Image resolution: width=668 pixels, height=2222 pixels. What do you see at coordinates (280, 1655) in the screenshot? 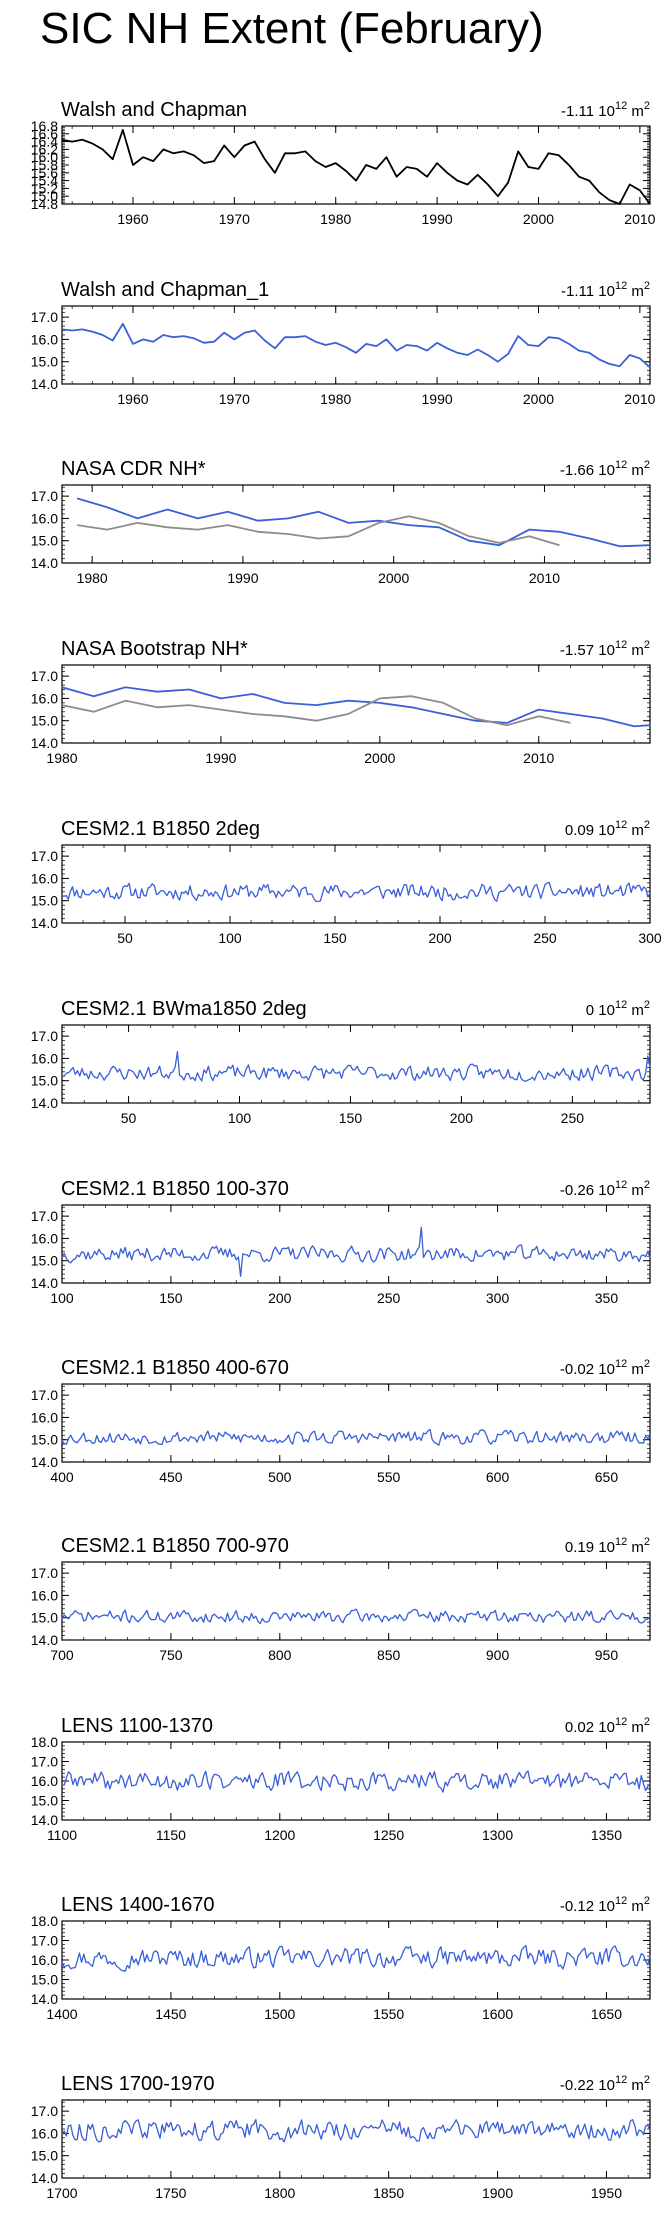
I see `x-tick-label: 800` at bounding box center [280, 1655].